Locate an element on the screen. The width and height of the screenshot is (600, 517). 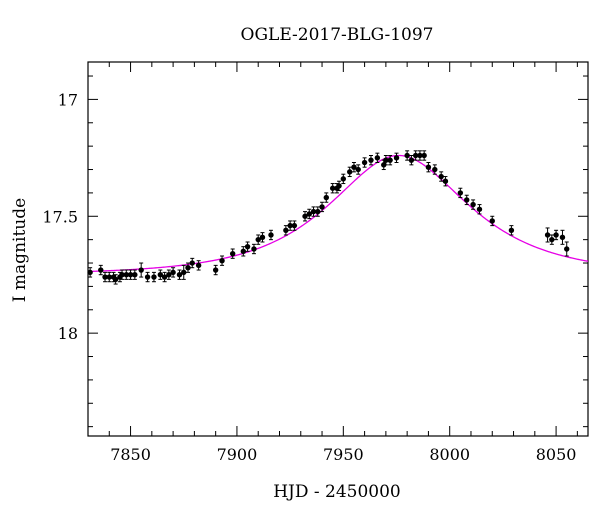
x-tick-label: 8050 is located at coordinates (556, 454).